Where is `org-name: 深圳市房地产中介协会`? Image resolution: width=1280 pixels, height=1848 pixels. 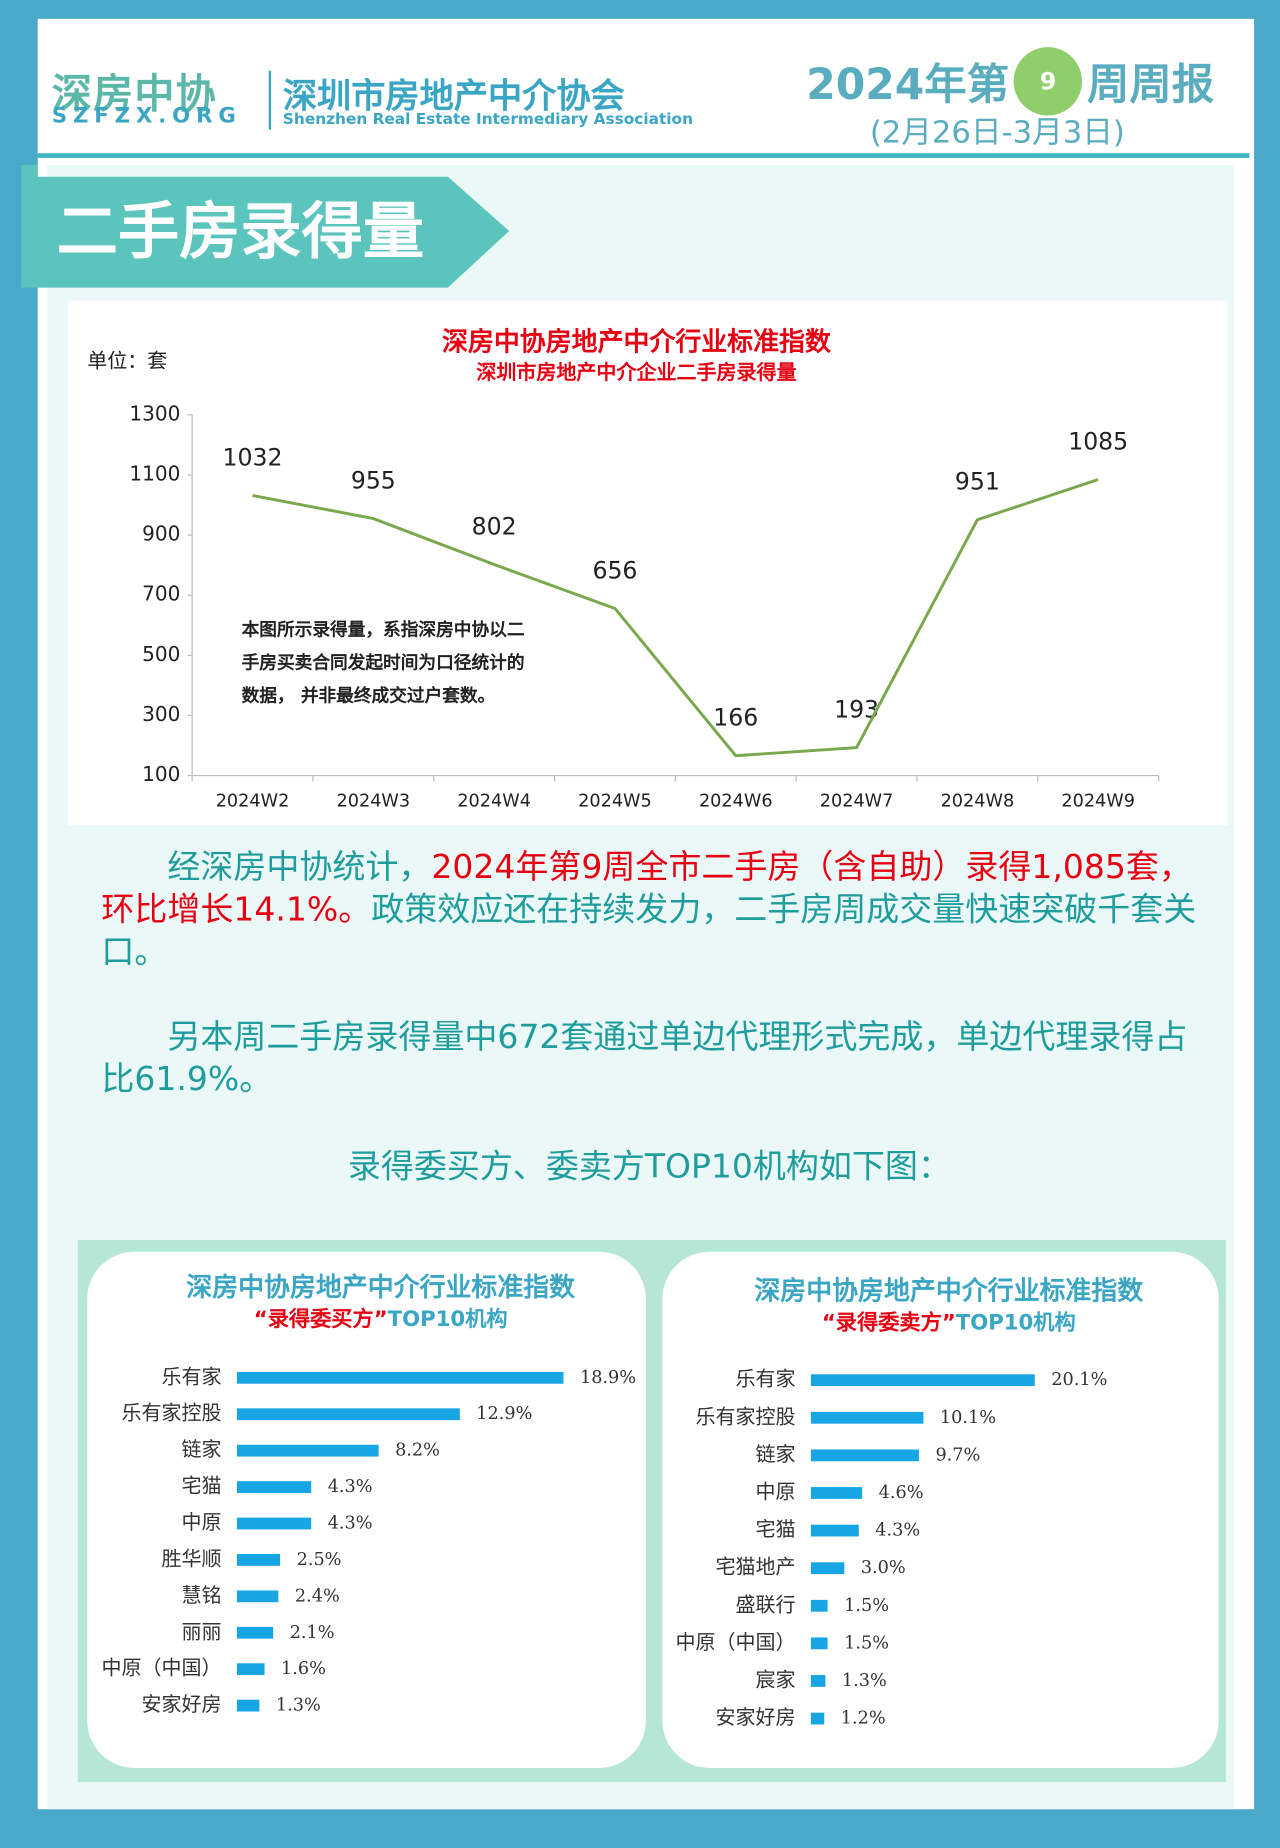
org-name: 深圳市房地产中介协会 is located at coordinates (453, 95).